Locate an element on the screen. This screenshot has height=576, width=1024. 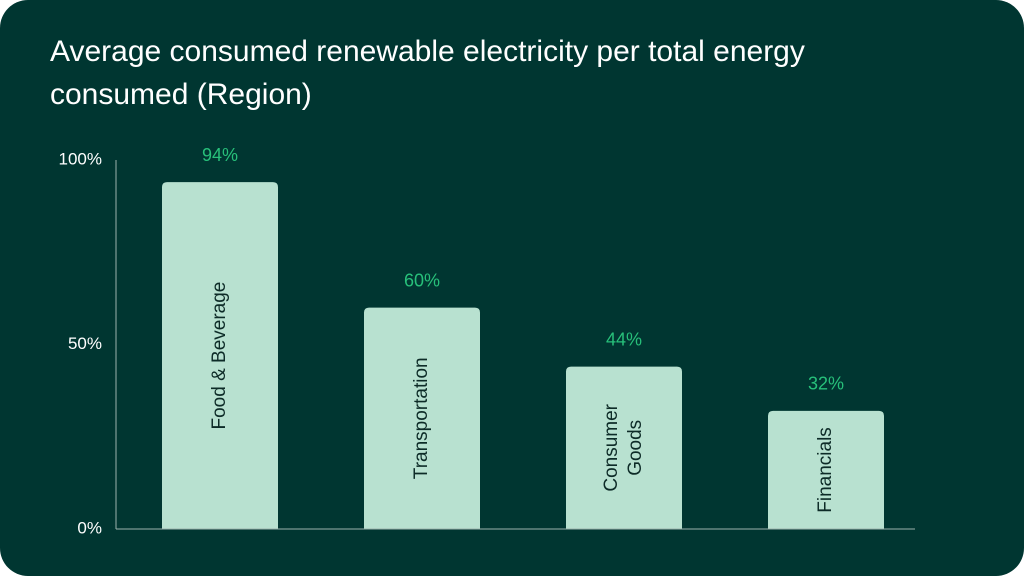
category-label: Transportation is located at coordinates (421, 418).